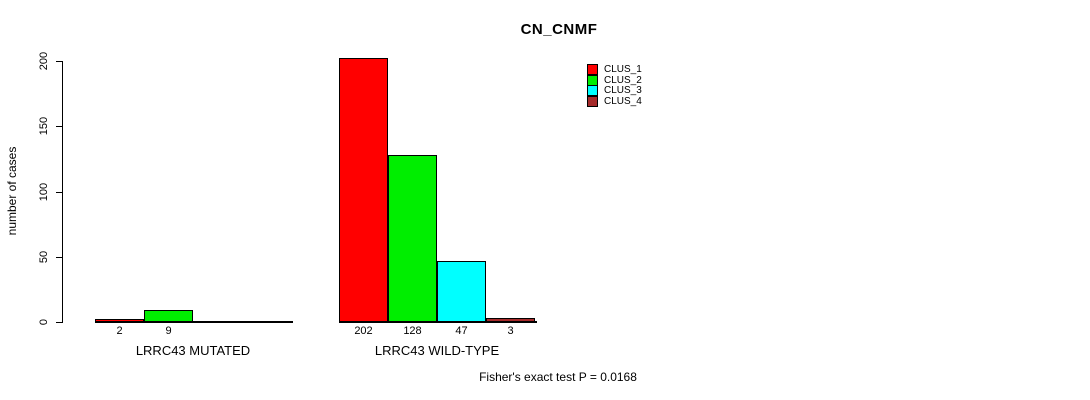 The height and width of the screenshot is (400, 1090). Describe the element at coordinates (623, 80) in the screenshot. I see `legend-label-clus_2: CLUS_2` at that location.